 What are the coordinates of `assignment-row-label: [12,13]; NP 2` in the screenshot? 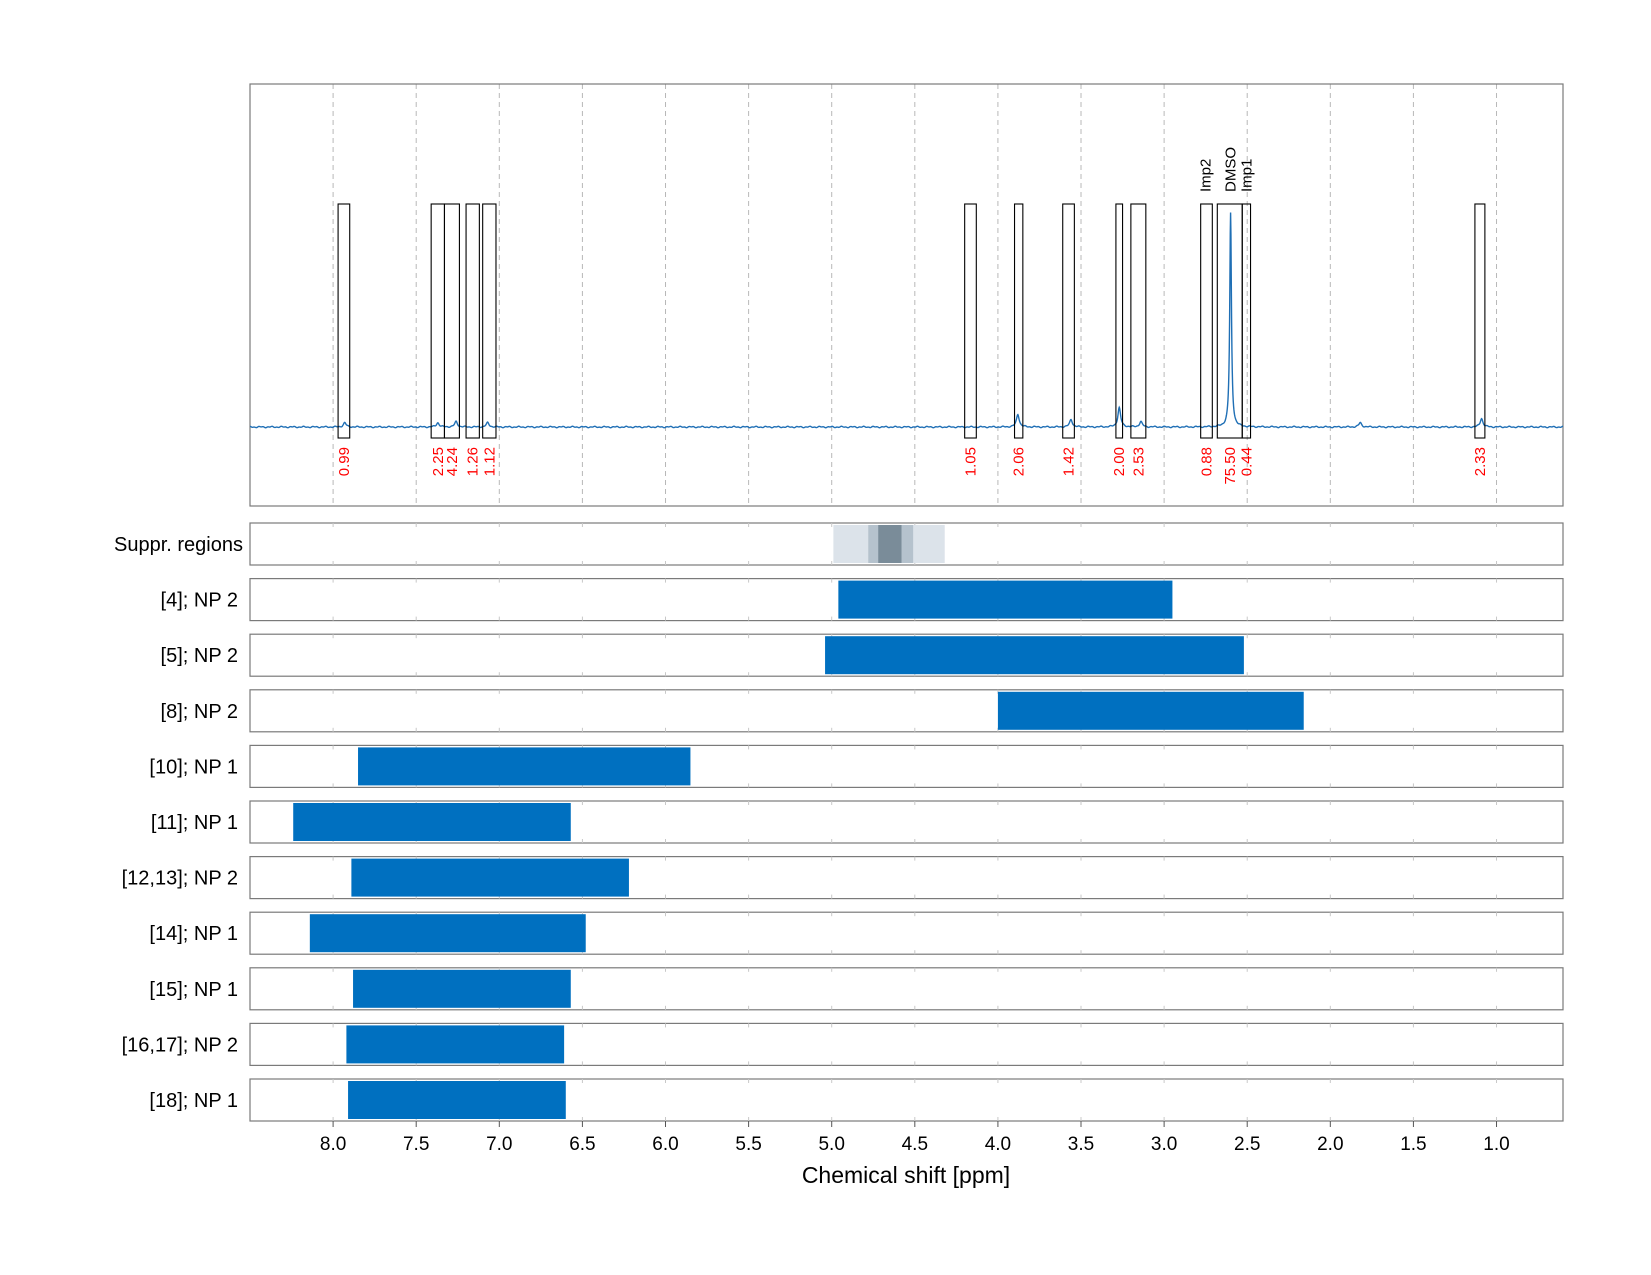 It's located at (180, 879).